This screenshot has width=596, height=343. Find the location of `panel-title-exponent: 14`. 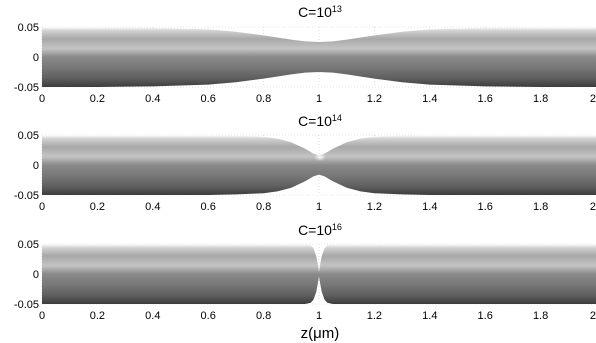

panel-title-exponent: 14 is located at coordinates (337, 118).